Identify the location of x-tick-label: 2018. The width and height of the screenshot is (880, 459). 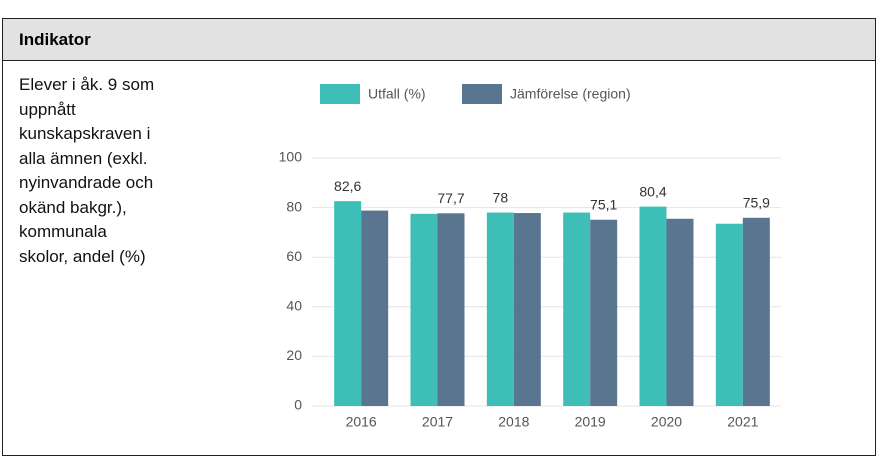
(513, 422).